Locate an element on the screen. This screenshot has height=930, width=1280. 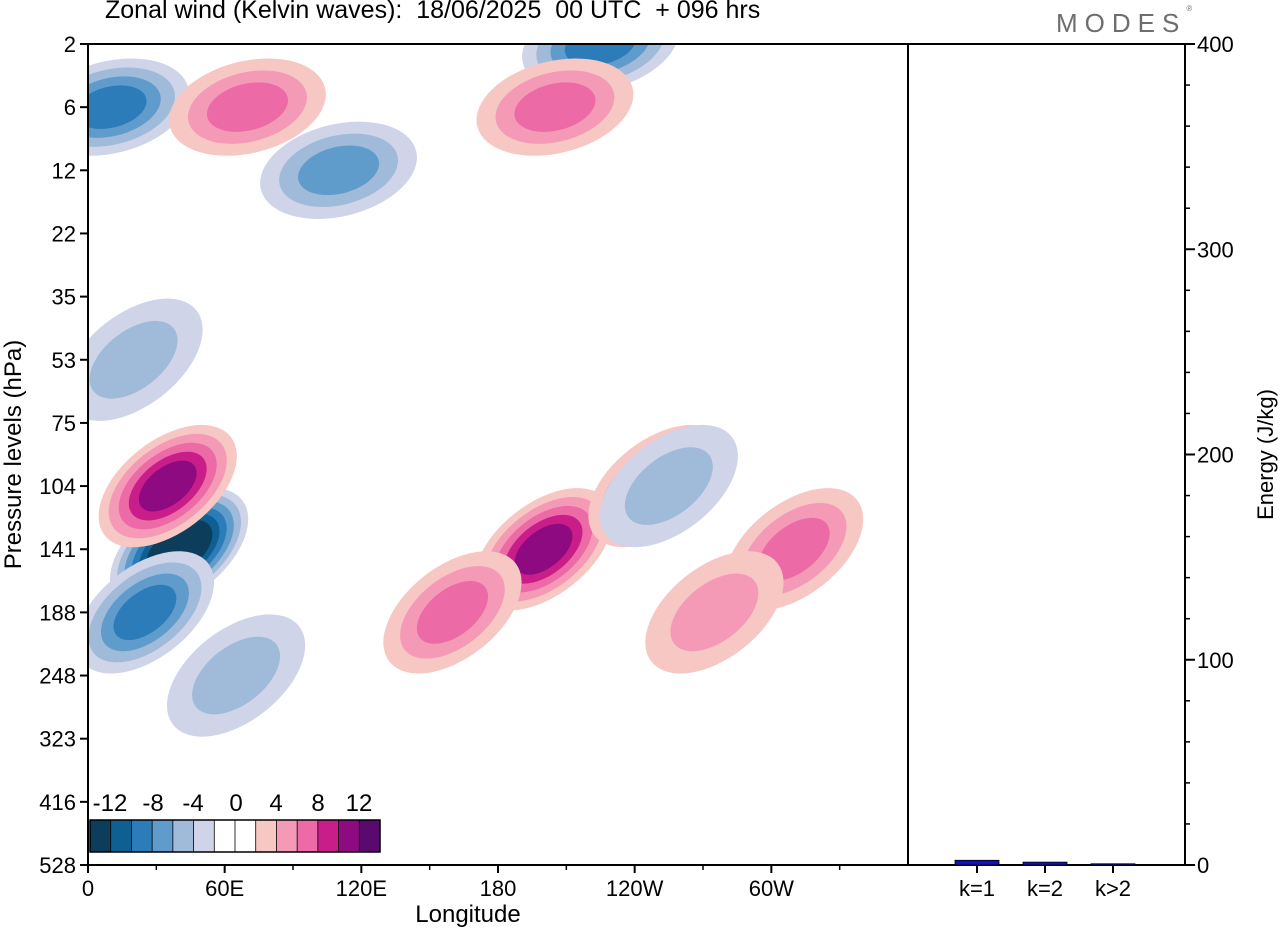
x-tick-label: 120W is located at coordinates (635, 888).